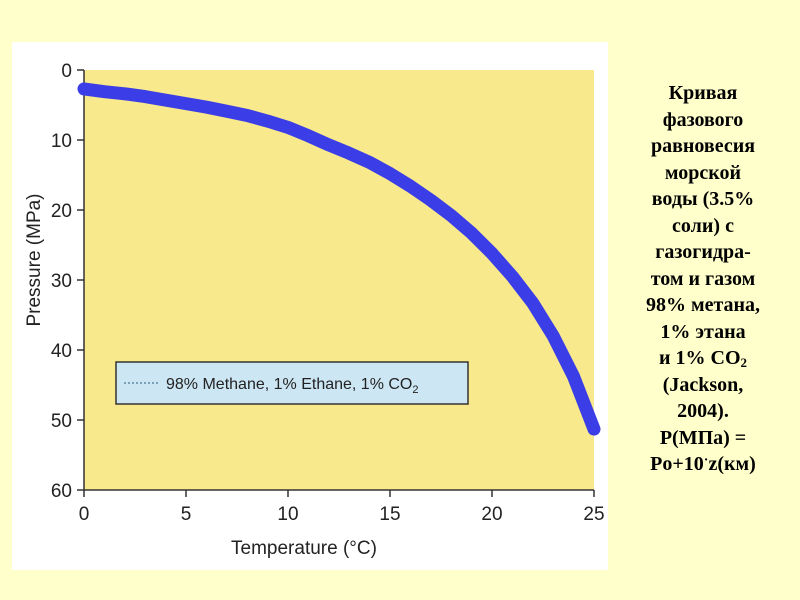  Describe the element at coordinates (703, 146) in the screenshot. I see `caption-line: равновесия` at that location.